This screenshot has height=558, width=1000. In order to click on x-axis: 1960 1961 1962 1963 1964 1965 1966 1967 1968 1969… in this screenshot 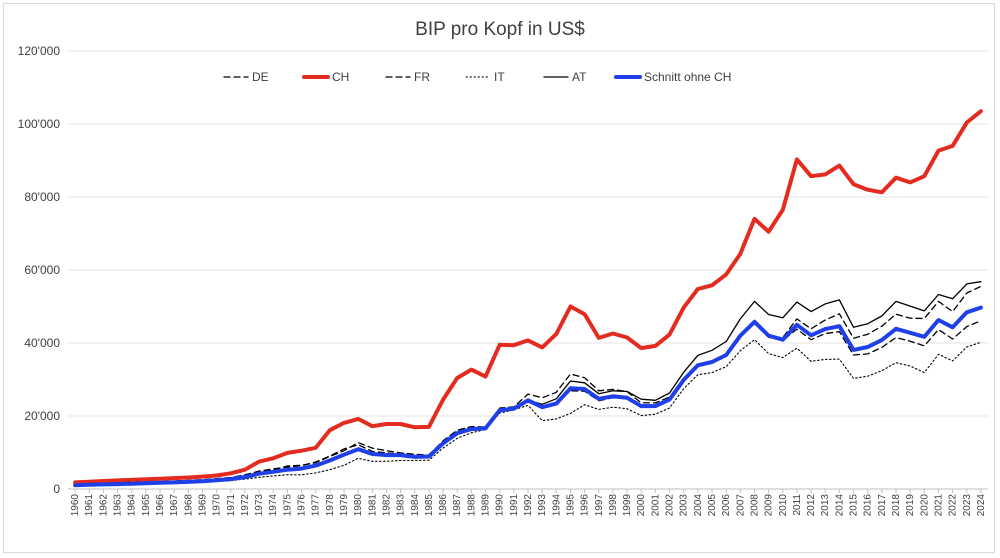, I will do `click(528, 502)`.